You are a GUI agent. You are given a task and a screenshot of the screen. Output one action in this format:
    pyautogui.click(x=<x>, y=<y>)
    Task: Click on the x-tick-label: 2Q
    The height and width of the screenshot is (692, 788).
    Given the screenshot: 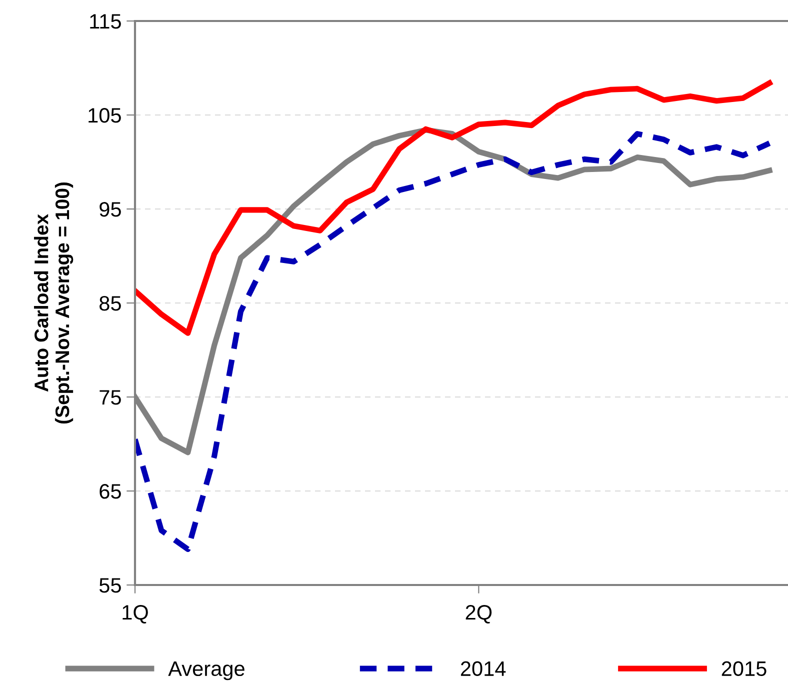 What is the action you would take?
    pyautogui.click(x=479, y=614)
    